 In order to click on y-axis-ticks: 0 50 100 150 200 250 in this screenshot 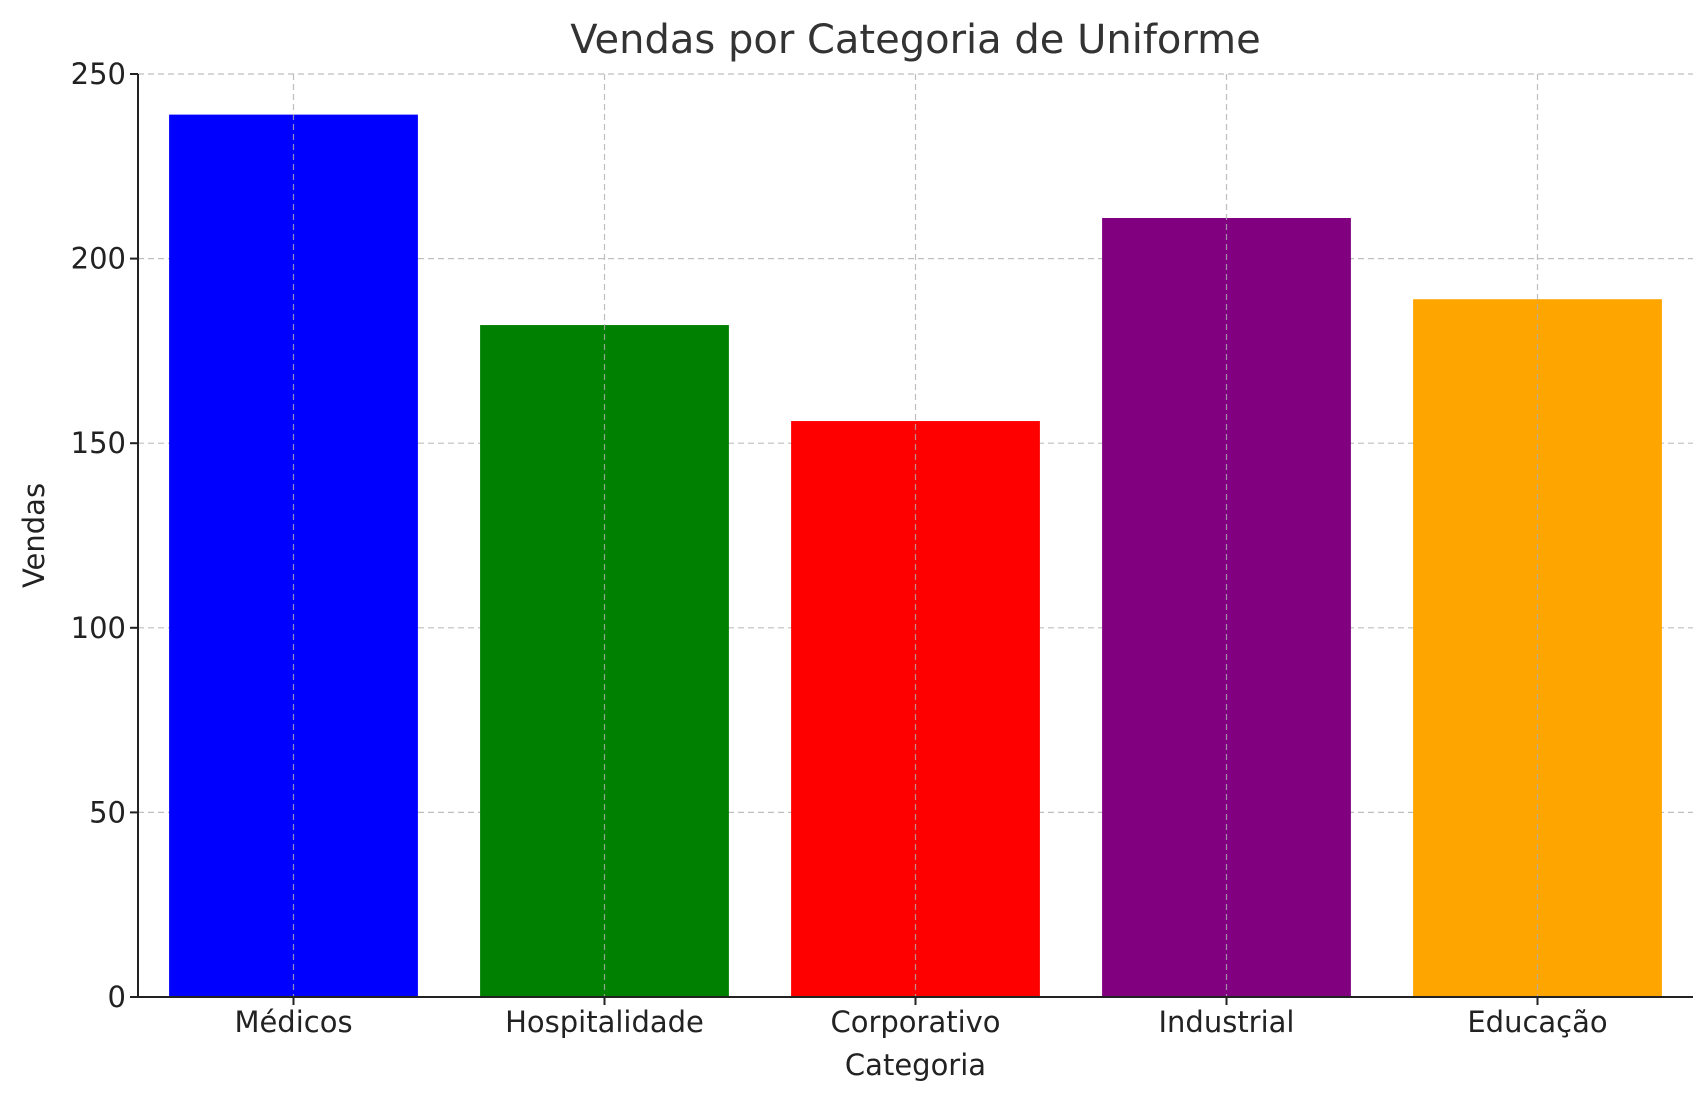, I will do `click(104, 535)`.